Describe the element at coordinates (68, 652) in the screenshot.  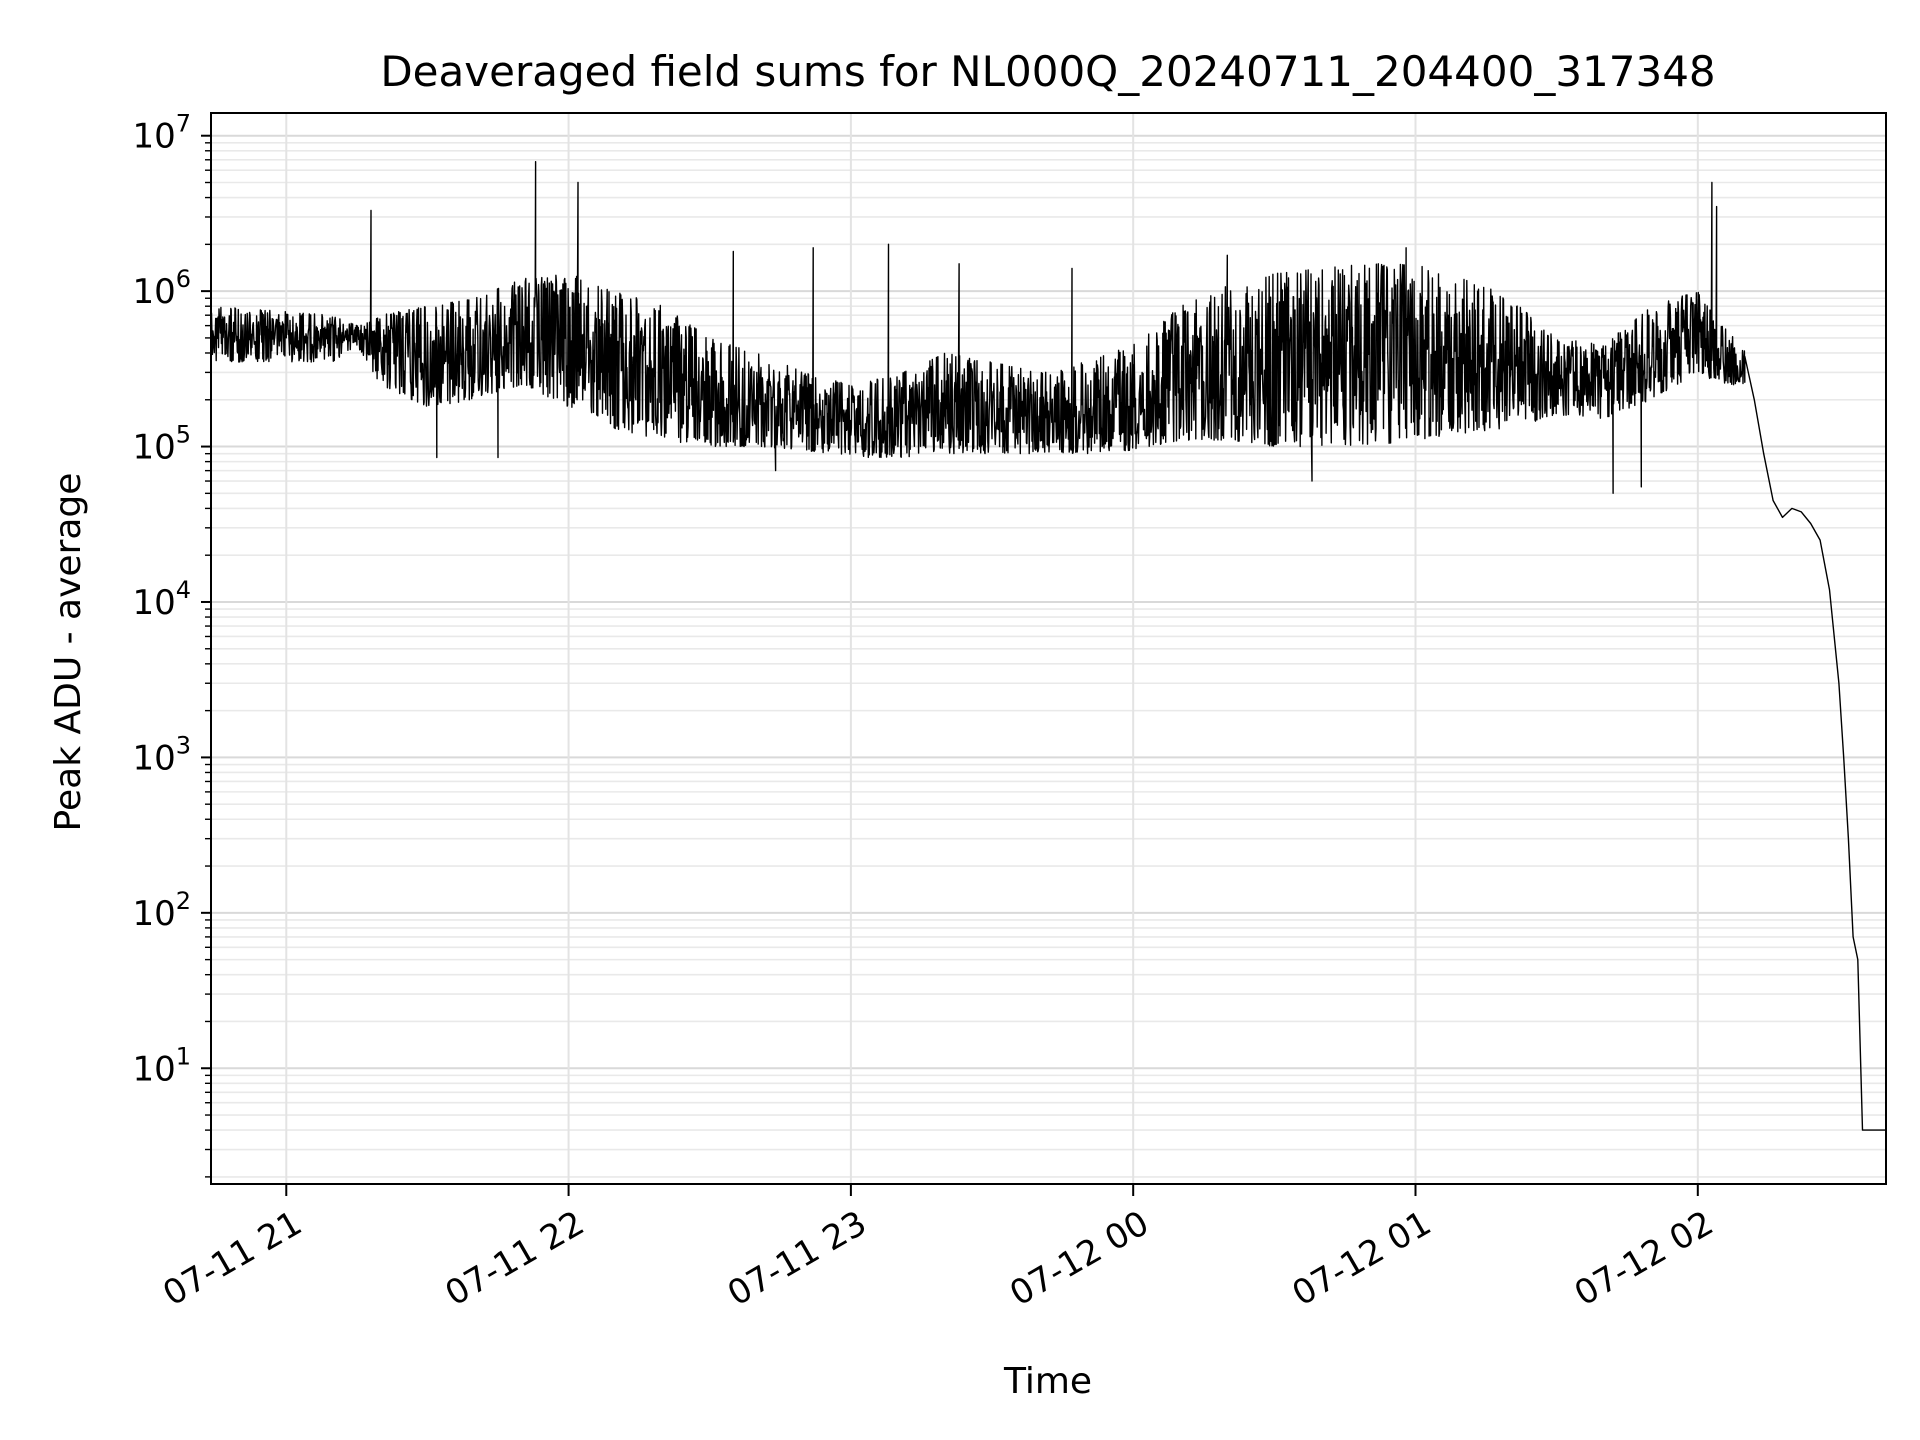
I see `y-axis-label: Peak ADU - average` at that location.